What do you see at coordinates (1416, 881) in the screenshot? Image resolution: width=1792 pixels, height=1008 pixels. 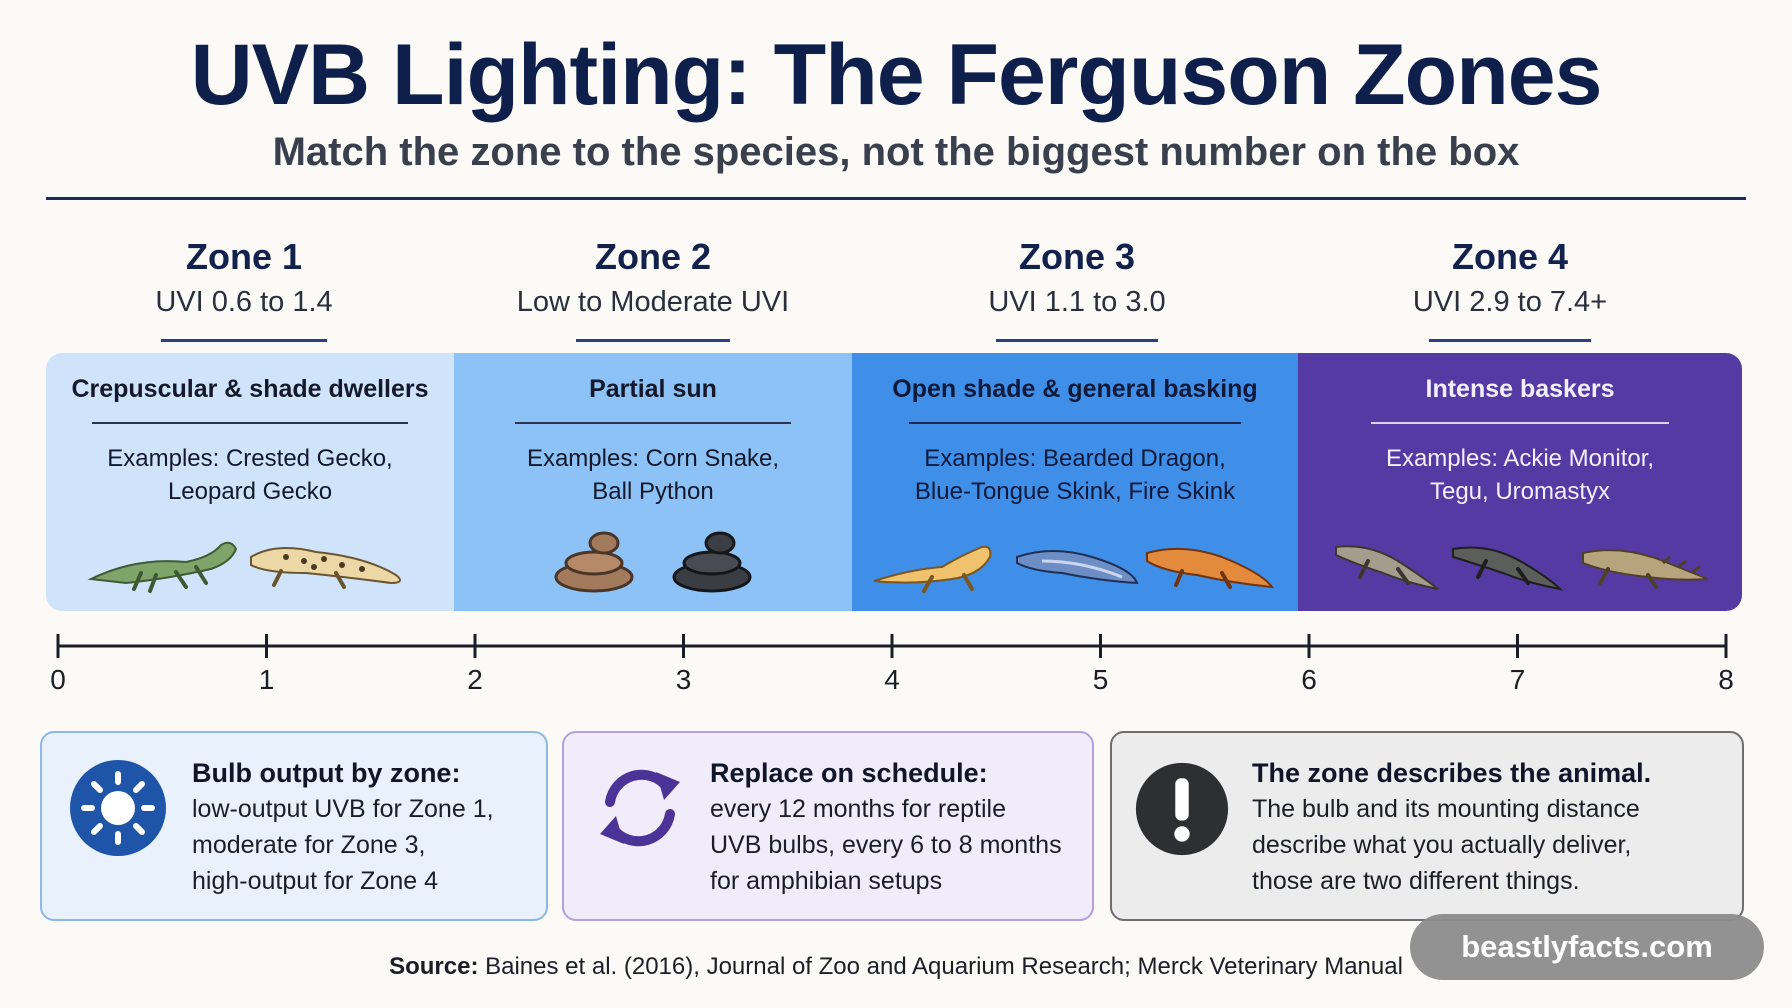 I see `card-line: those are two different things.` at bounding box center [1416, 881].